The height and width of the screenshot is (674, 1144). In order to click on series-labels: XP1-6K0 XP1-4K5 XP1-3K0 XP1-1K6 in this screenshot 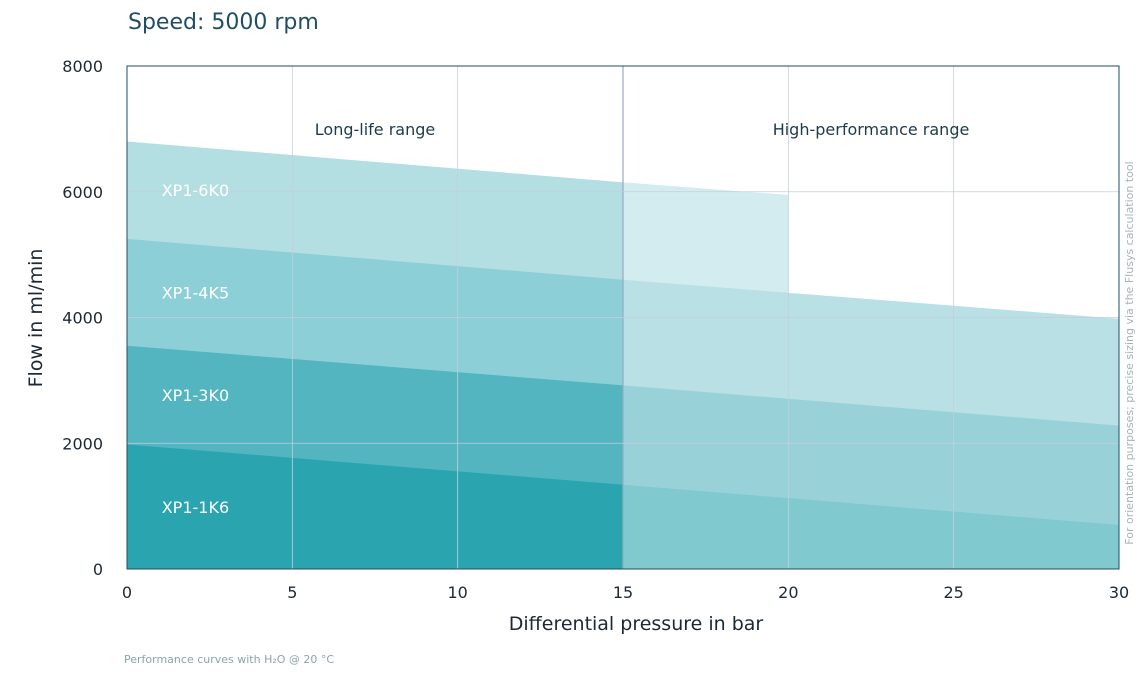, I will do `click(195, 349)`.